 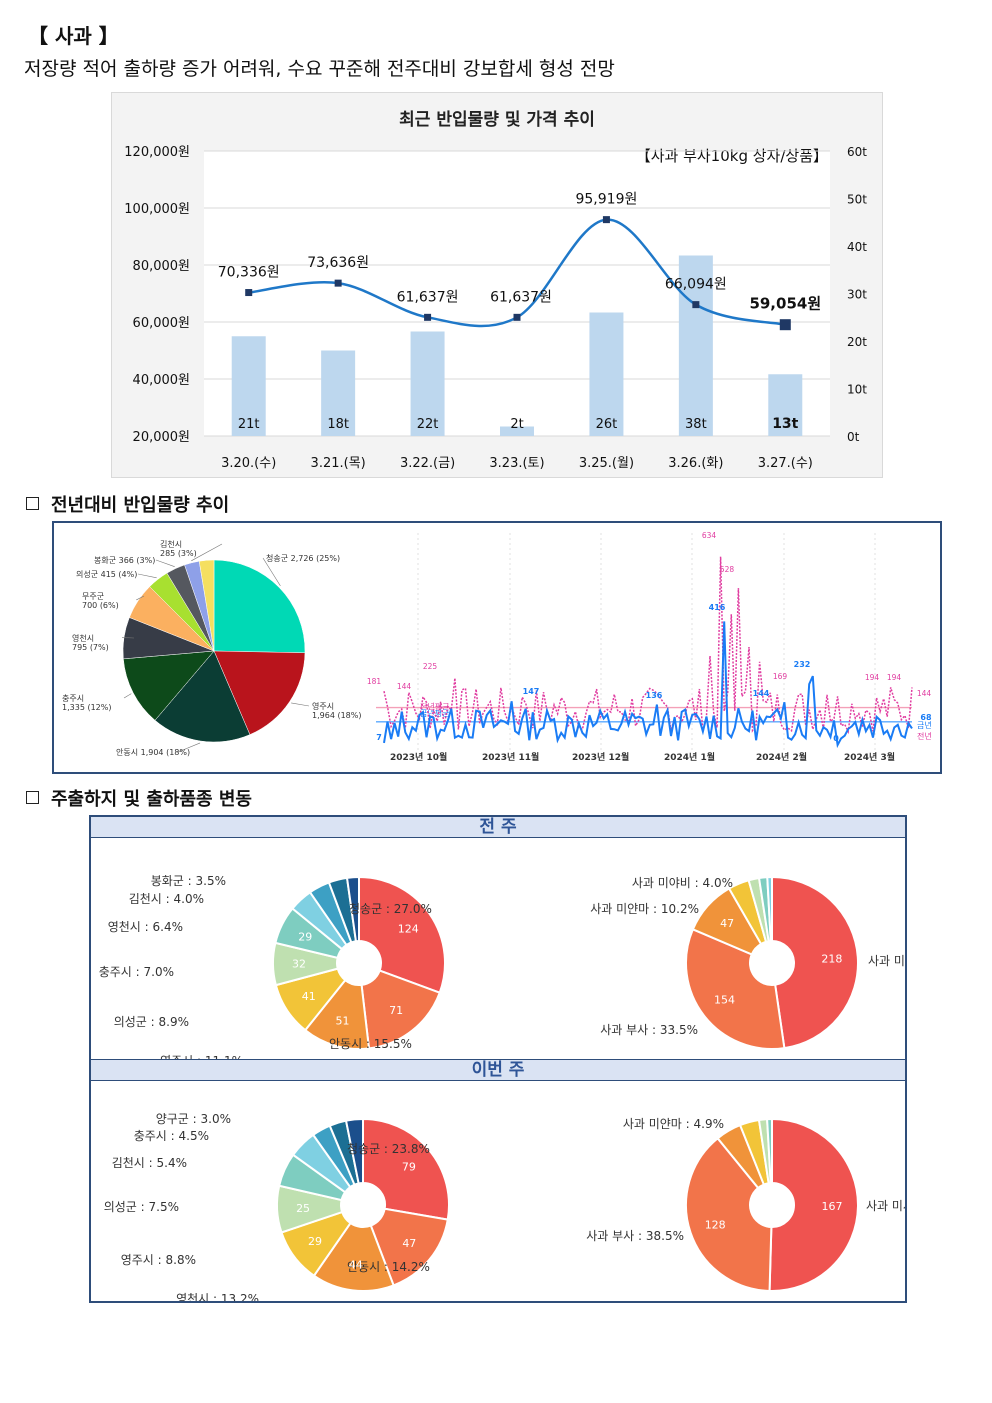 What do you see at coordinates (409, 1243) in the screenshot?
I see `donut-value-label: 47` at bounding box center [409, 1243].